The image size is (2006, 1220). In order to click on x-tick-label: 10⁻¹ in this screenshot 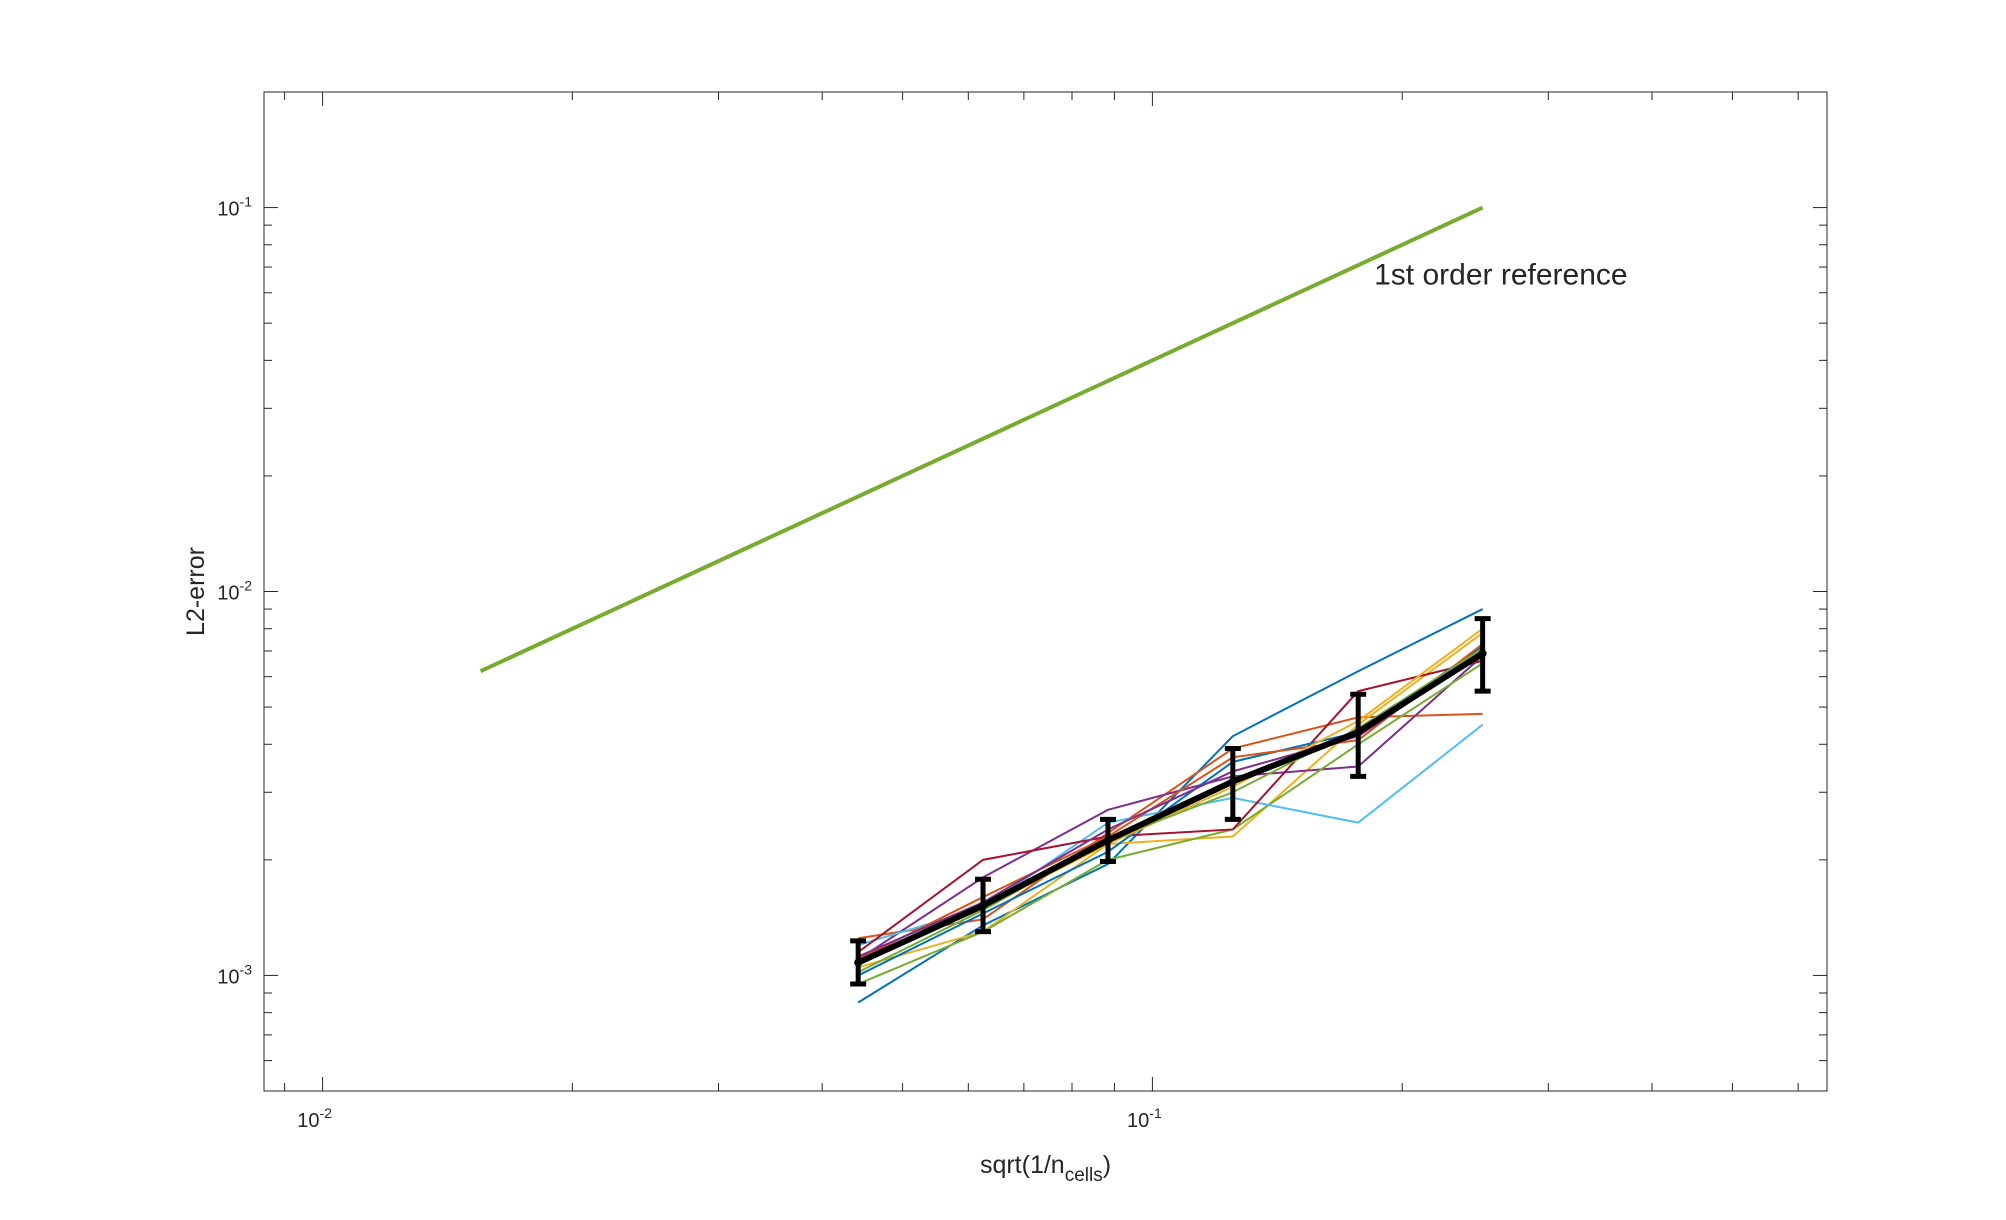, I will do `click(1144, 1118)`.